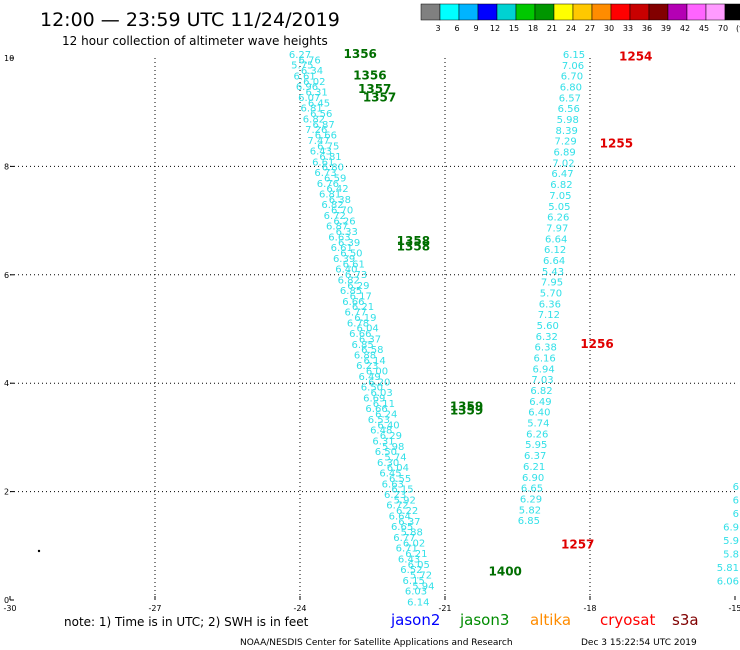 This screenshot has height=650, width=740. Describe the element at coordinates (415, 620) in the screenshot. I see `legend-jason2: jason2` at that location.